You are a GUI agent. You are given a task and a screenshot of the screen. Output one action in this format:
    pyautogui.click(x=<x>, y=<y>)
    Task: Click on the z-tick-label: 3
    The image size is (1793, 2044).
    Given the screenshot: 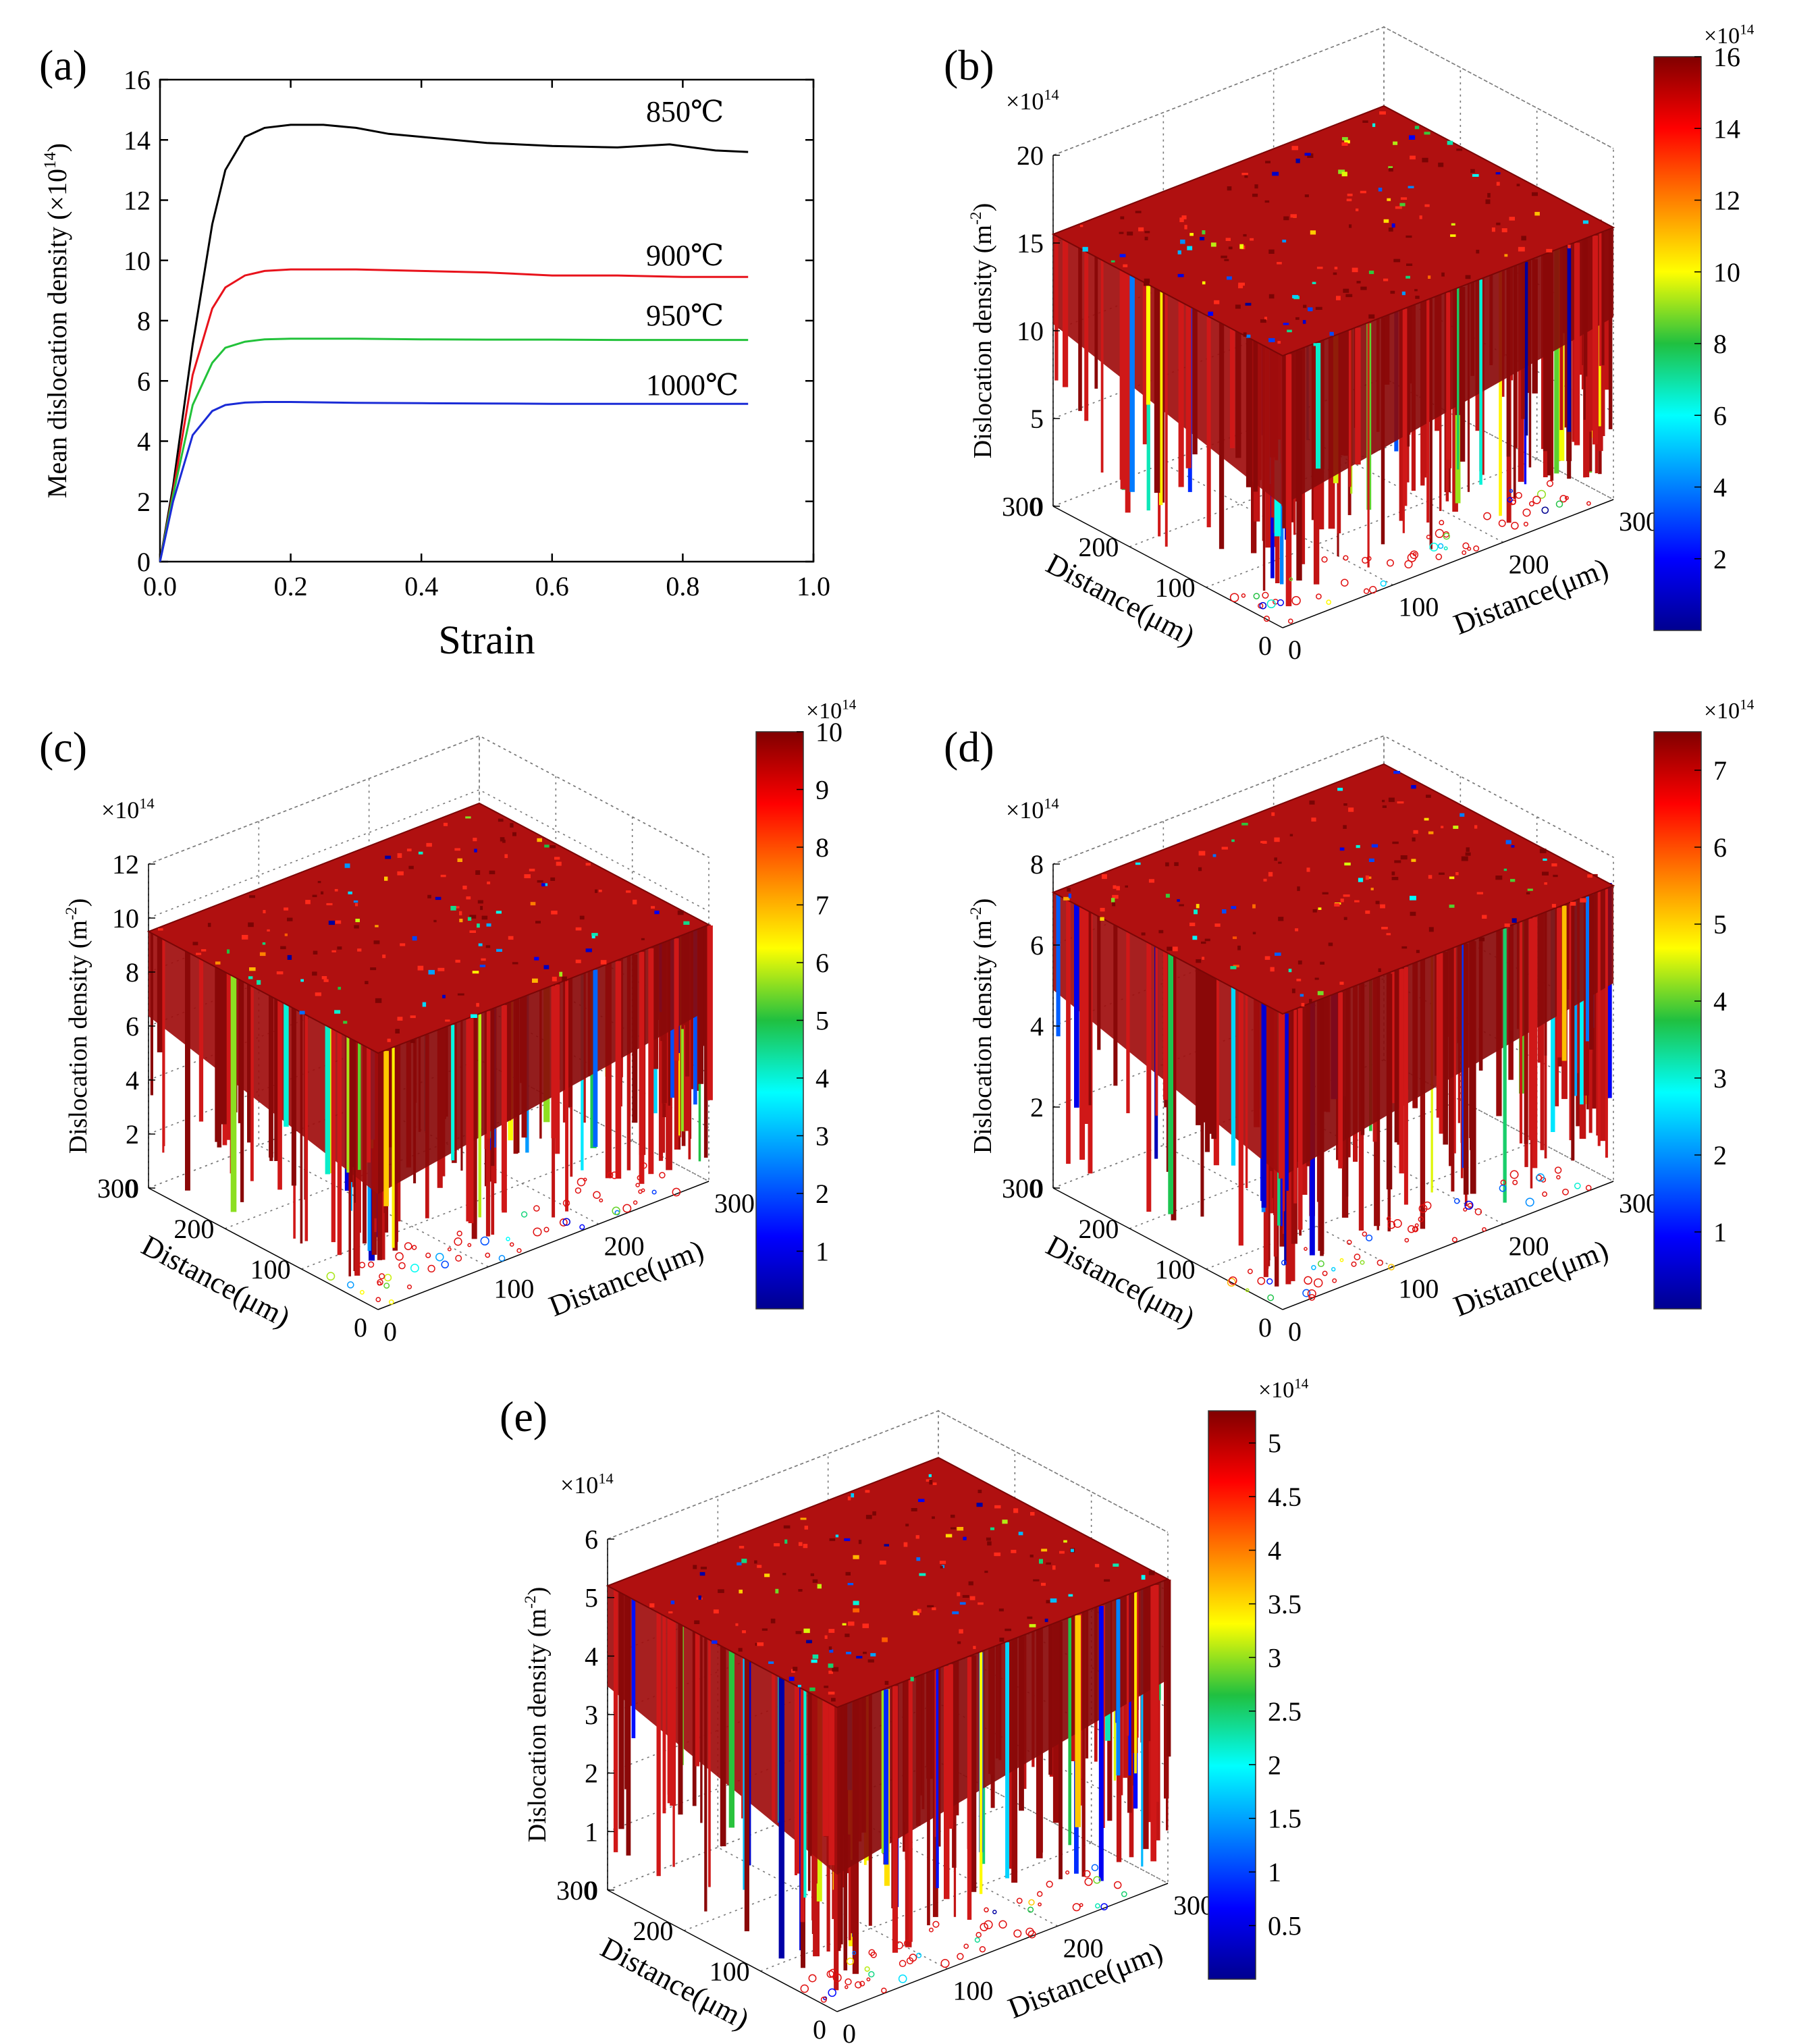 What is the action you would take?
    pyautogui.click(x=591, y=1715)
    